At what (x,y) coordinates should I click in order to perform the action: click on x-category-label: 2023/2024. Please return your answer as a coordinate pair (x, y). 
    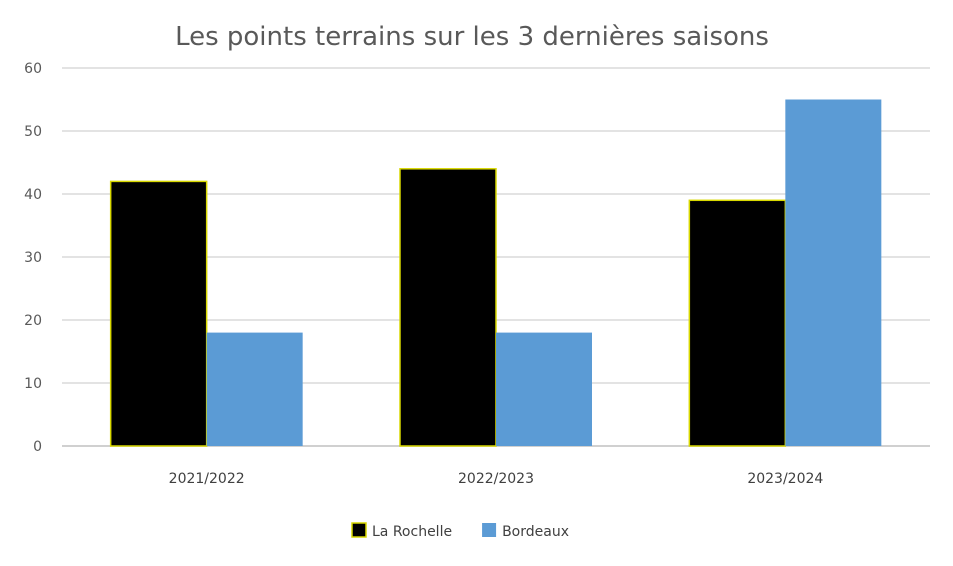
    Looking at the image, I should click on (785, 479).